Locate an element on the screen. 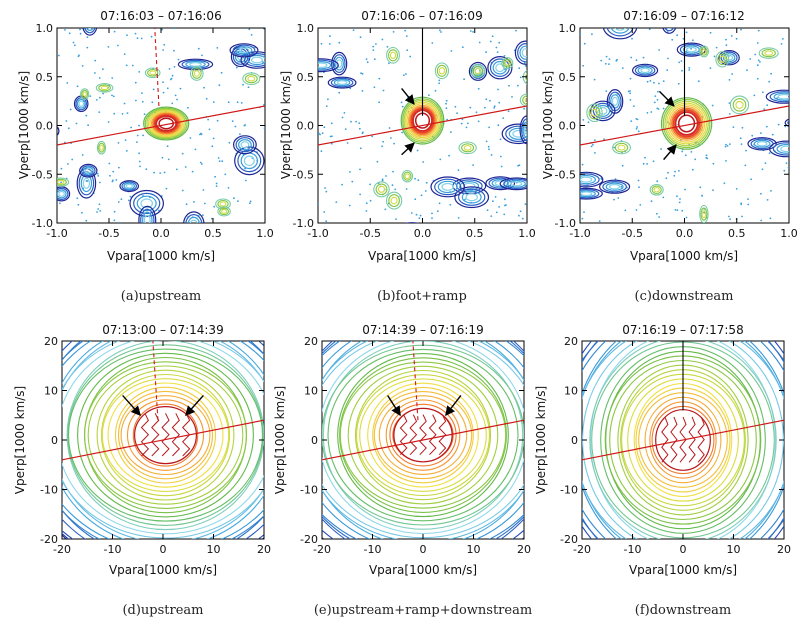  core-center is located at coordinates (423, 435).